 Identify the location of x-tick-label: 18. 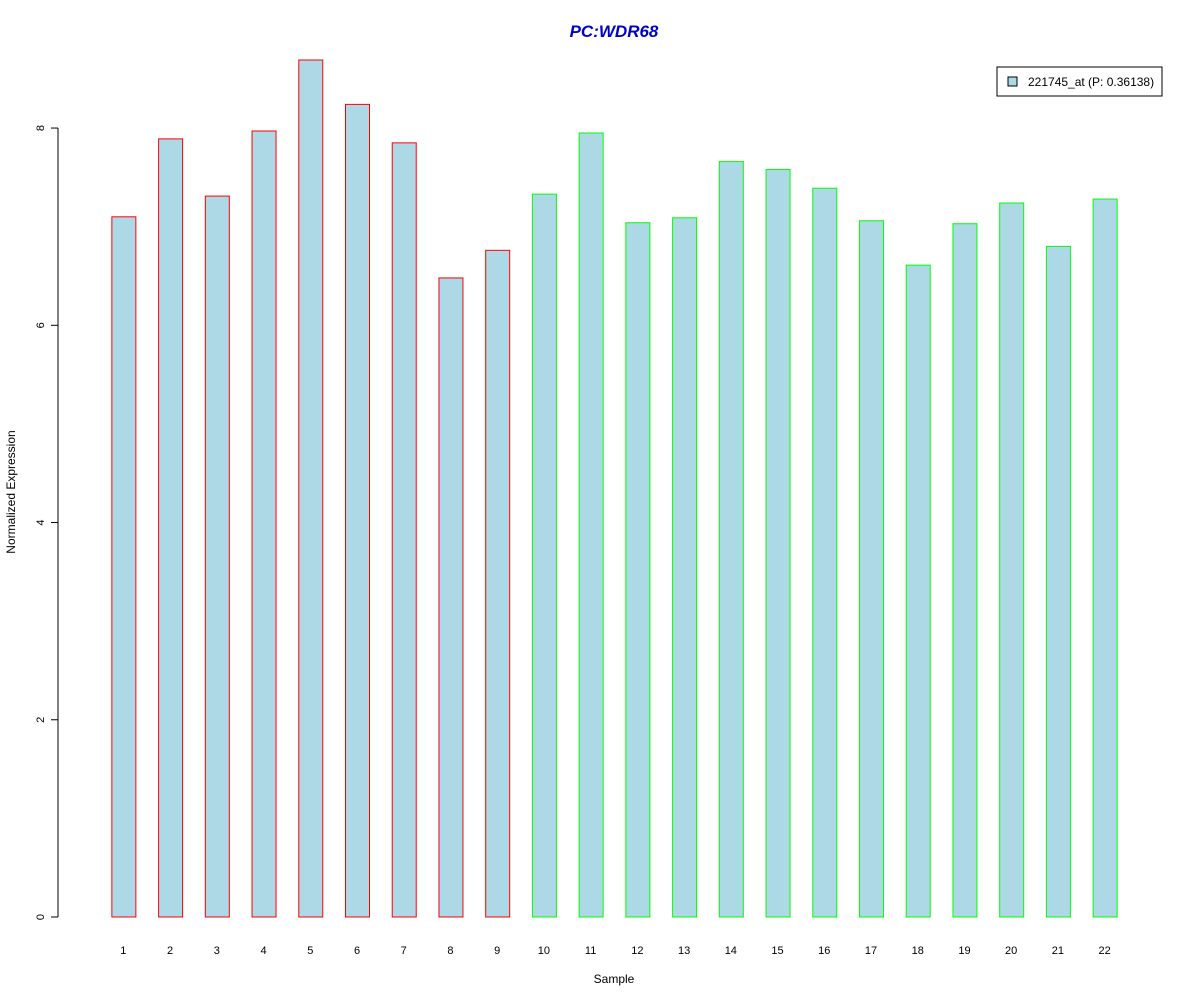
(918, 951).